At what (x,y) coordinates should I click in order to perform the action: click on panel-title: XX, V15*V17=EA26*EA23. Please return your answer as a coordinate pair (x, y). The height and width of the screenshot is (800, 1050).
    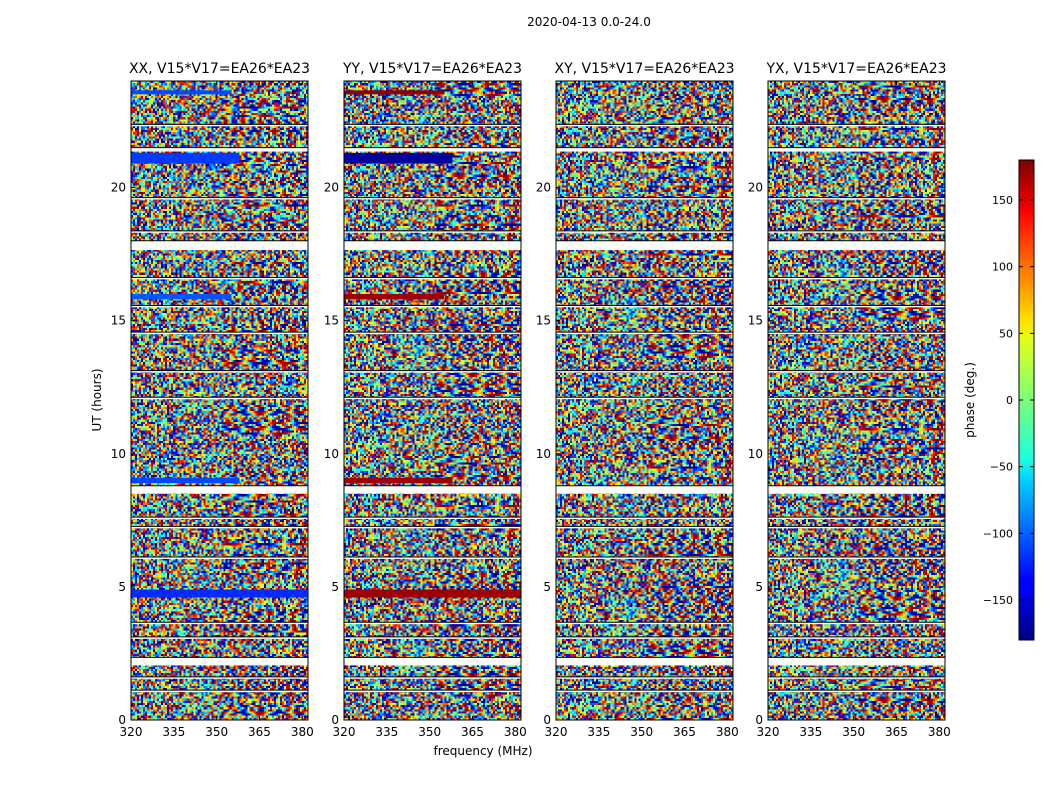
    Looking at the image, I should click on (219, 69).